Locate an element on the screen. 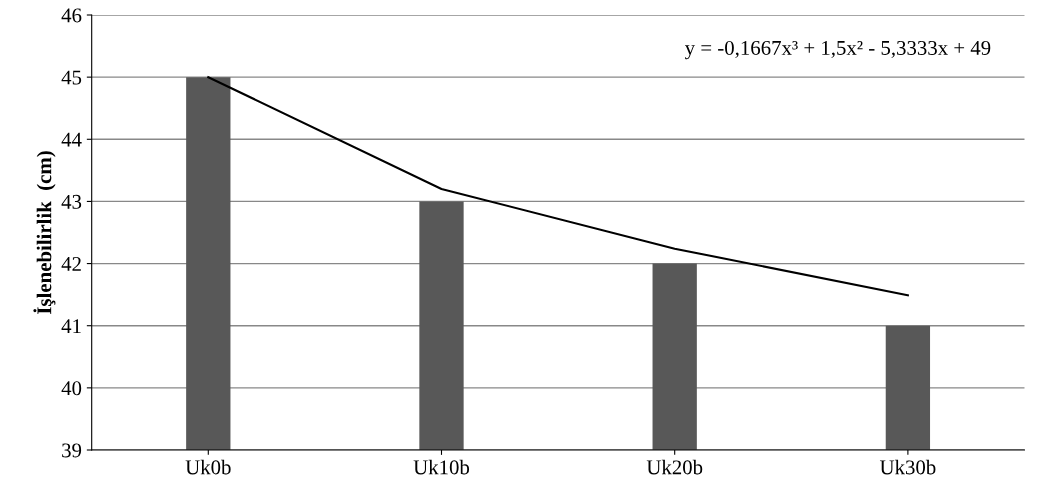 Image resolution: width=1054 pixels, height=500 pixels. y-tick-label: 39 is located at coordinates (72, 450).